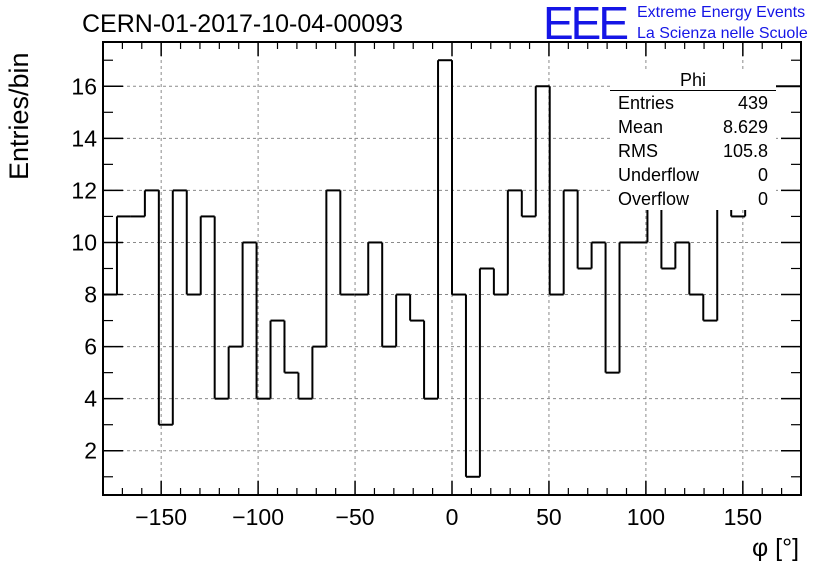 Image resolution: width=836 pixels, height=572 pixels. I want to click on x-tick-label: −50, so click(355, 517).